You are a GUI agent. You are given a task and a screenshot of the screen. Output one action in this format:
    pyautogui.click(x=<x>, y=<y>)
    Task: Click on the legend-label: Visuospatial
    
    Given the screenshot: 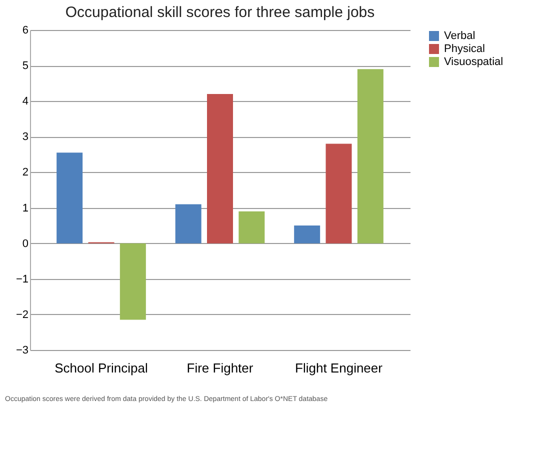 What is the action you would take?
    pyautogui.click(x=474, y=62)
    